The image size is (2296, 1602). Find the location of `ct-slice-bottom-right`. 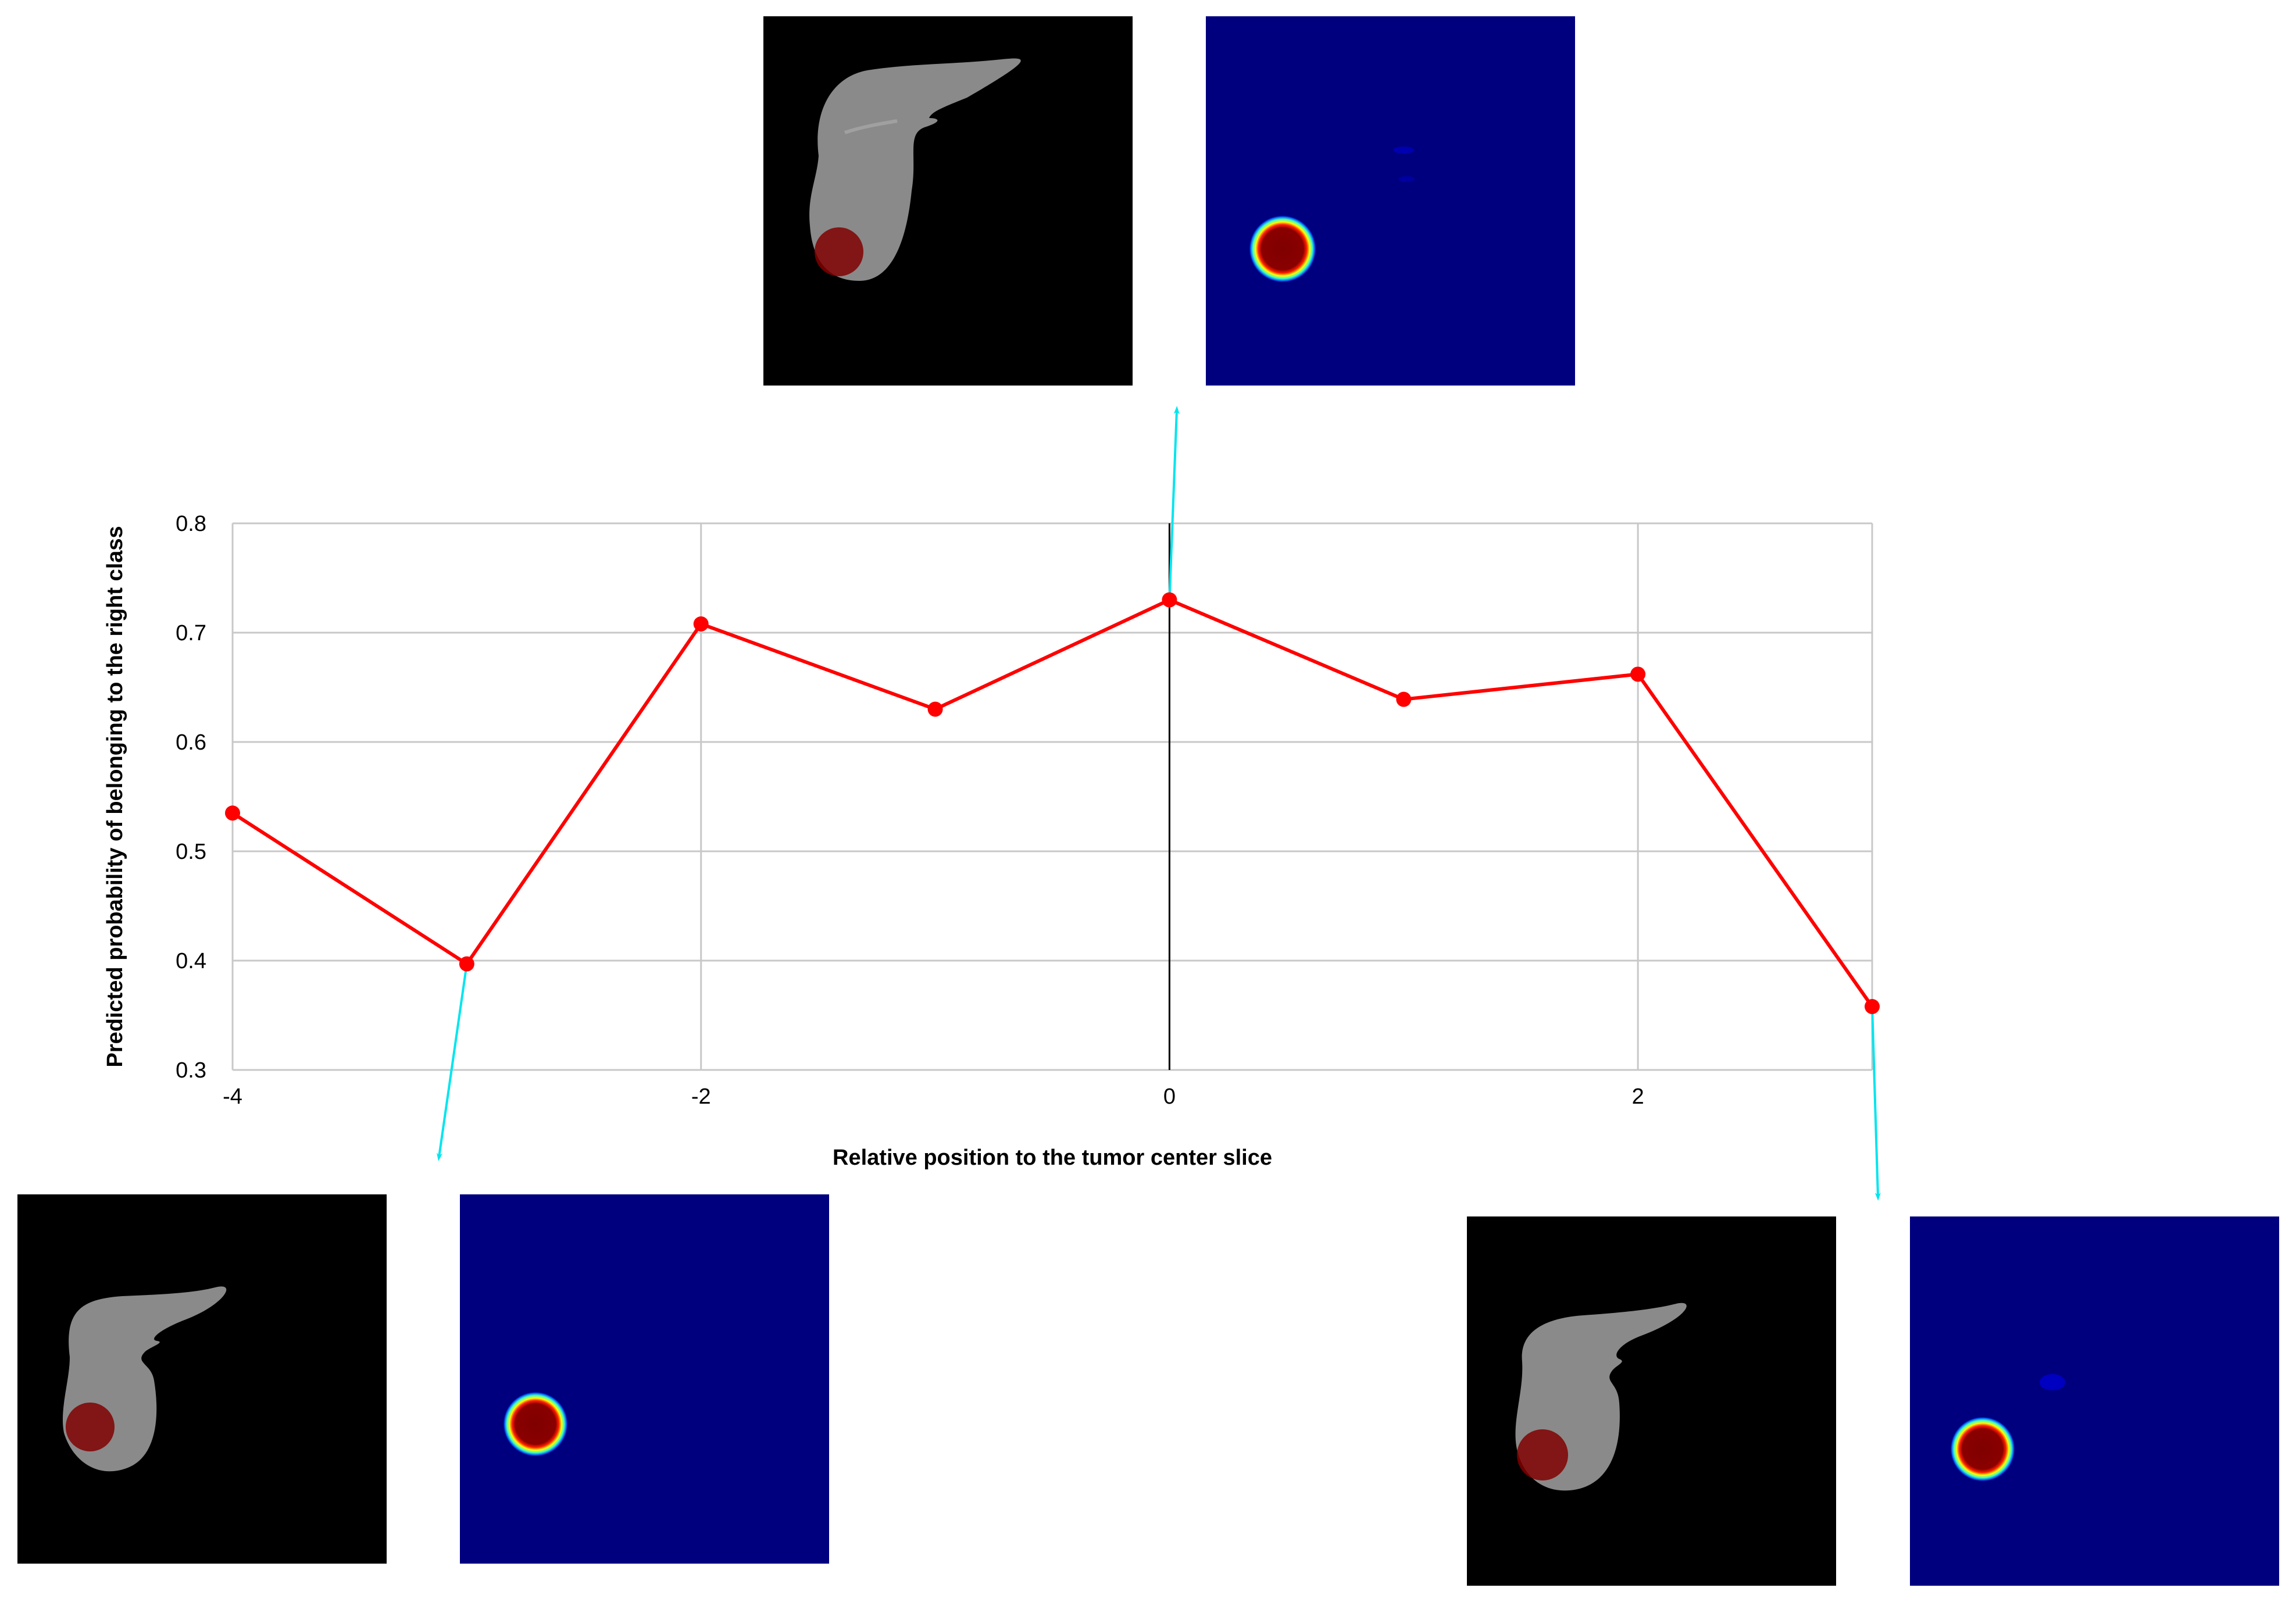

ct-slice-bottom-right is located at coordinates (1651, 1401).